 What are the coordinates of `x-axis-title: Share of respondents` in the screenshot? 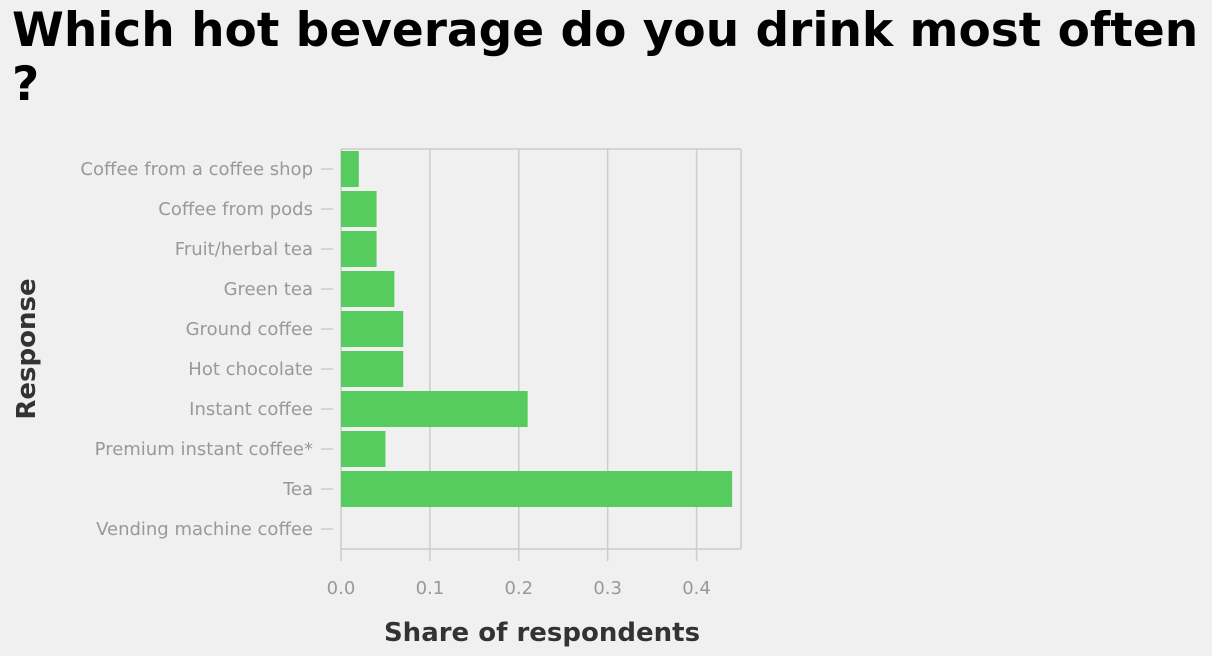 It's located at (542, 633).